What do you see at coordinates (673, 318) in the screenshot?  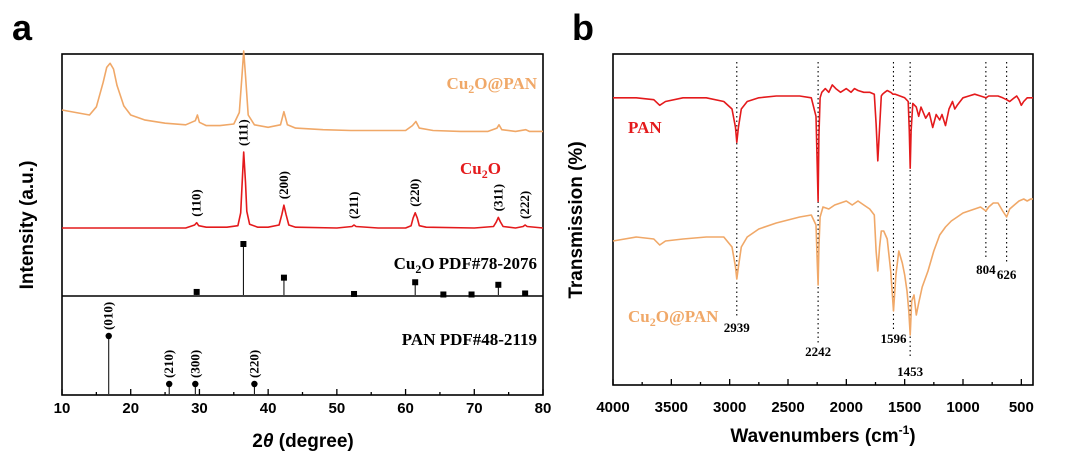 I see `cu2o-pan-ftir-label: Cu2O@PAN` at bounding box center [673, 318].